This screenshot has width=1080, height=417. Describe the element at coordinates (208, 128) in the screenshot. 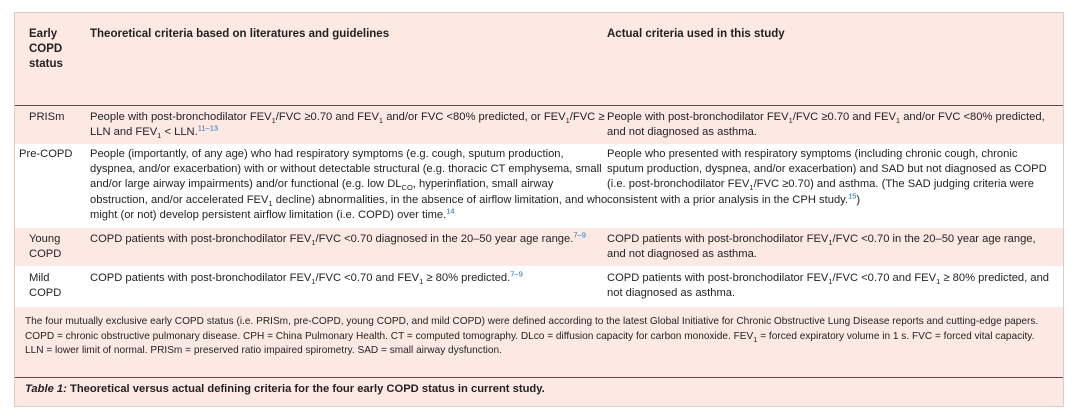

I see `reference-link: 11–13` at that location.